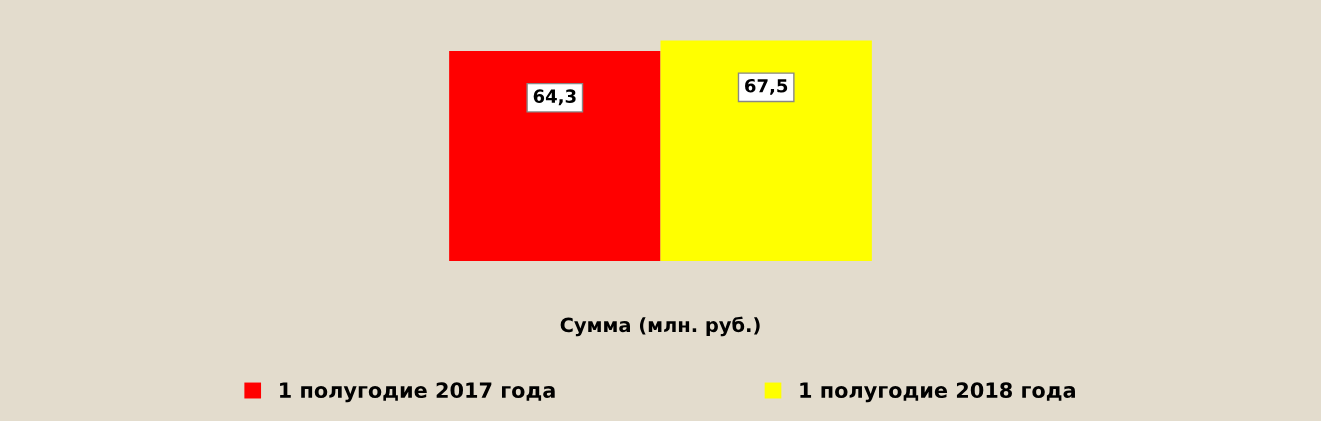 The height and width of the screenshot is (421, 1321). Describe the element at coordinates (766, 86) in the screenshot. I see `data-label: 67,5` at that location.